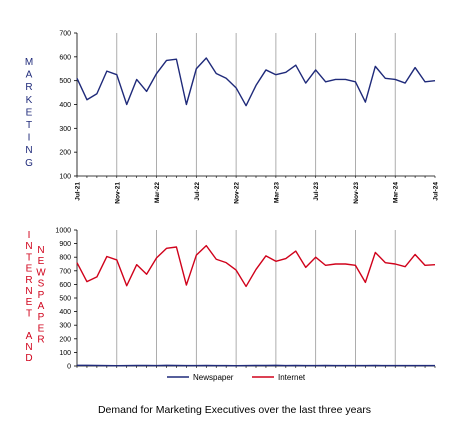 This screenshot has height=440, width=469. I want to click on internet-newspaper-y-tick-label: 0, so click(69, 367).